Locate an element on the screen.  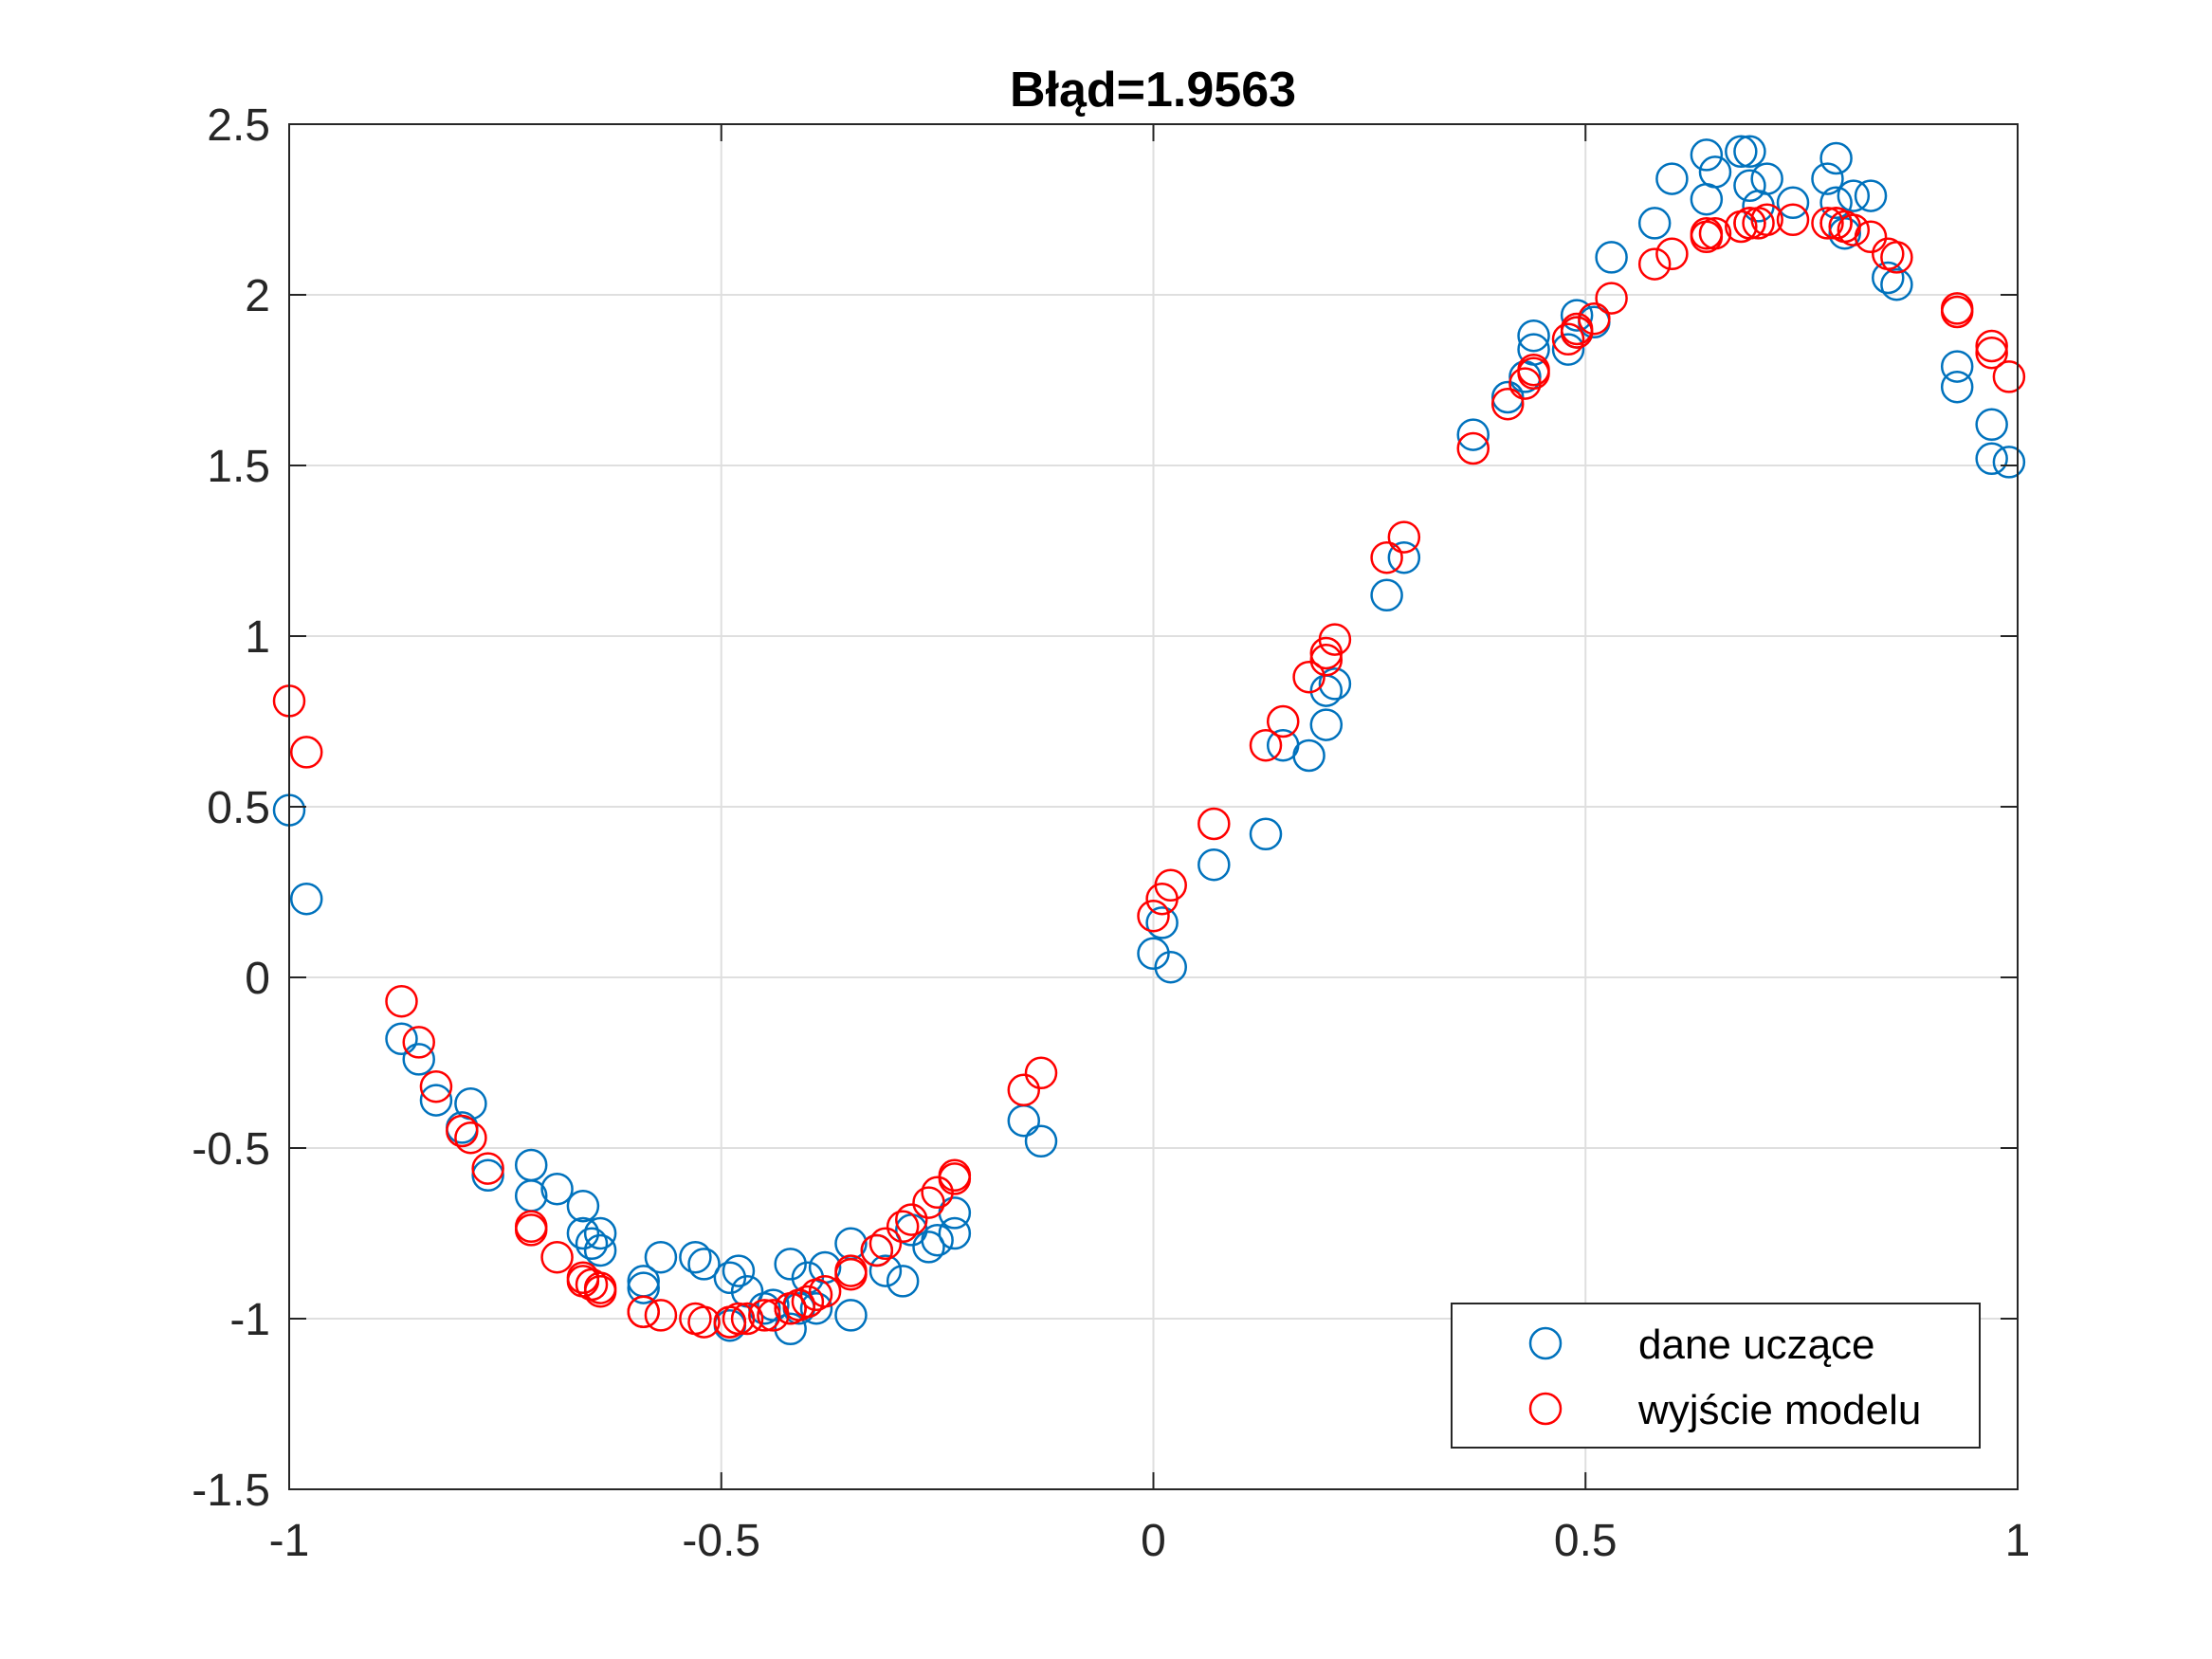
x-tick-label: 0 is located at coordinates (1153, 1541).